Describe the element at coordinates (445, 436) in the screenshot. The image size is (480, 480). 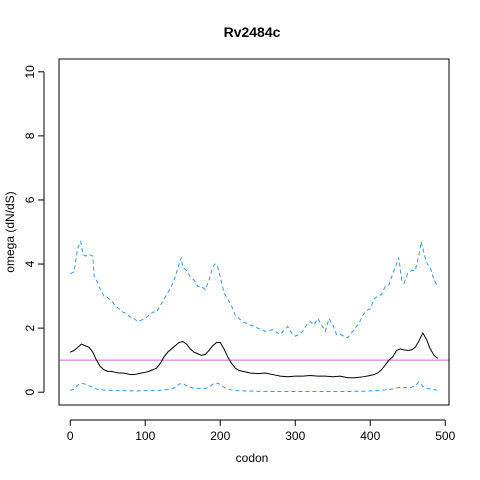
I see `x-tick-label: 500` at that location.